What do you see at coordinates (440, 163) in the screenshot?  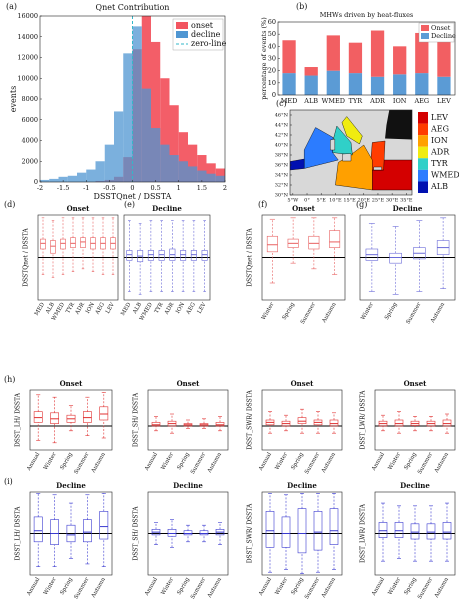 I see `colorbar-label: TYR` at bounding box center [440, 163].